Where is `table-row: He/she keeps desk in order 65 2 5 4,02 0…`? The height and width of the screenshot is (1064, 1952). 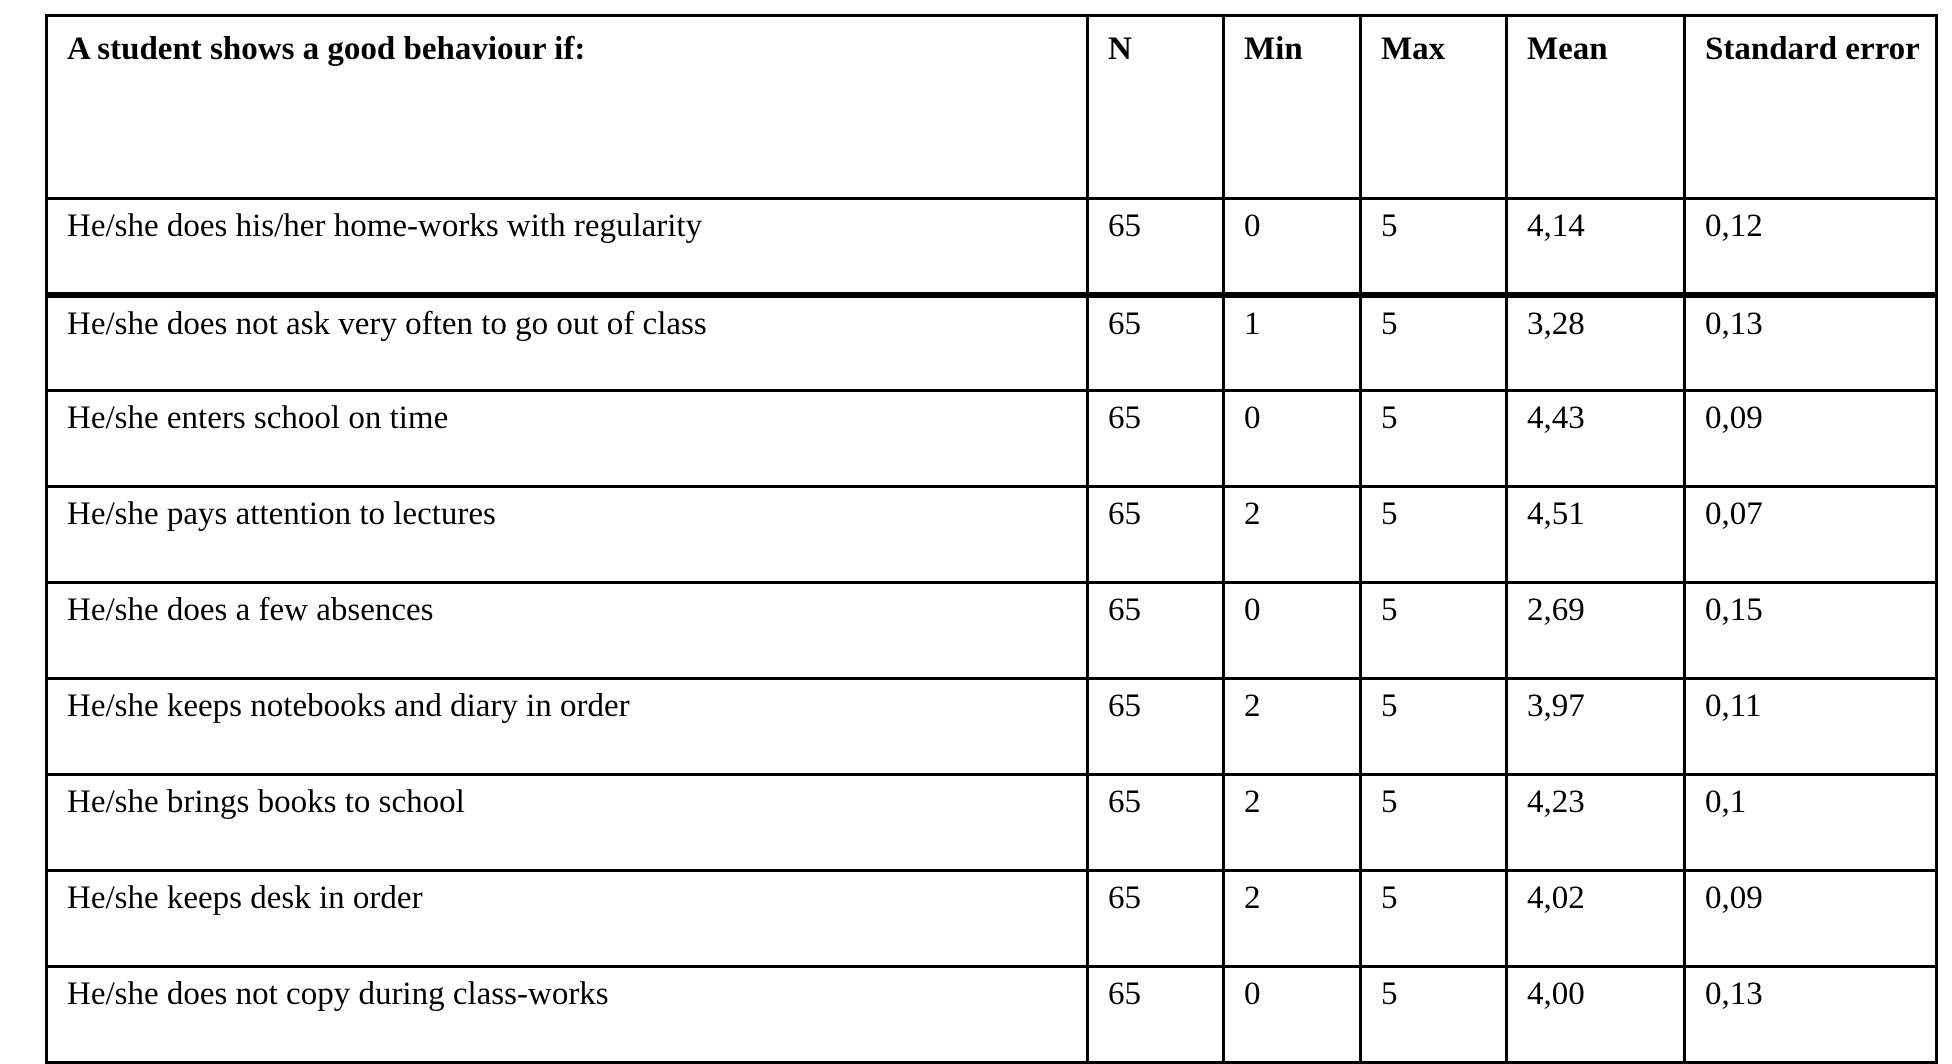 table-row: He/she keeps desk in order 65 2 5 4,02 0… is located at coordinates (991, 918).